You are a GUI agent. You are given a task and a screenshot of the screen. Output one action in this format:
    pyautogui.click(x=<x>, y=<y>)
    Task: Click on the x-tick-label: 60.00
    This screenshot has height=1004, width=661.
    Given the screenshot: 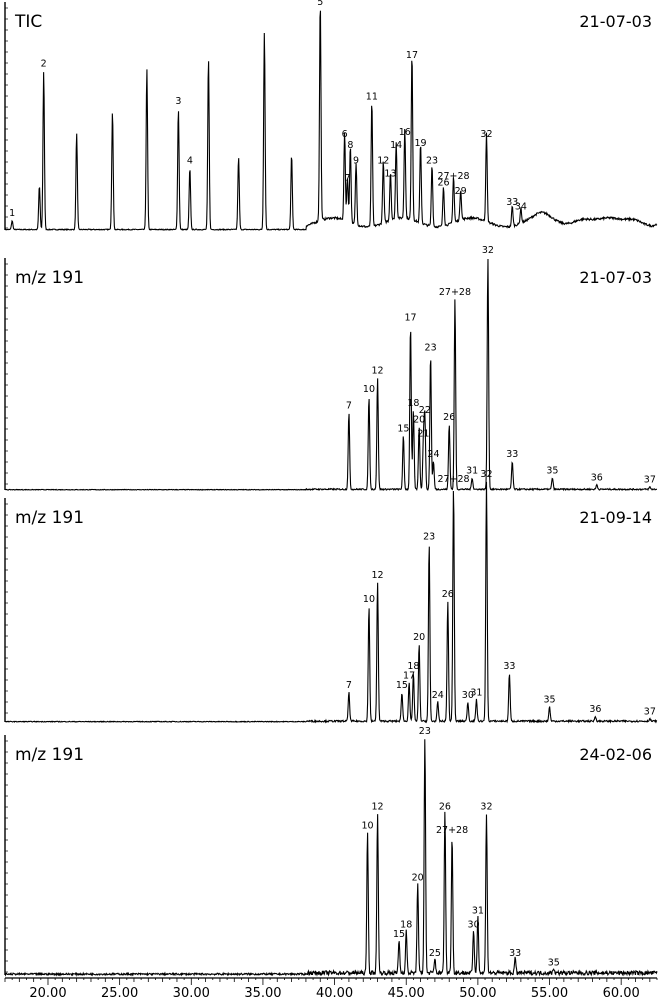 What is the action you would take?
    pyautogui.click(x=621, y=993)
    